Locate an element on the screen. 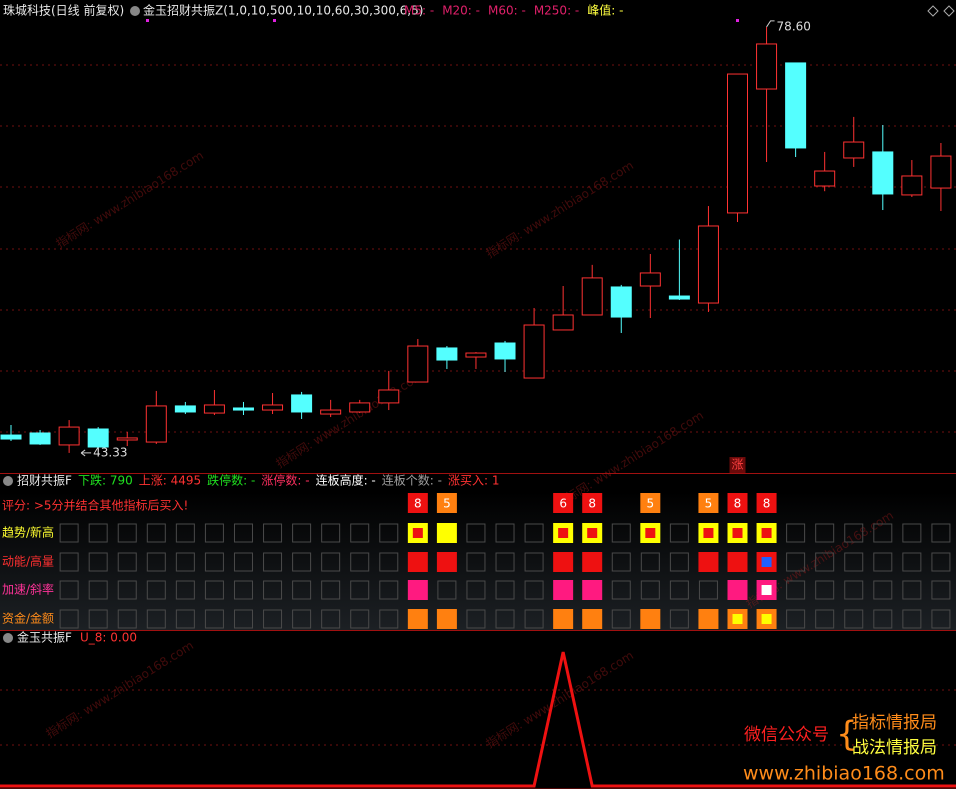 The width and height of the screenshot is (956, 789). low-label: 43.33 is located at coordinates (110, 452).